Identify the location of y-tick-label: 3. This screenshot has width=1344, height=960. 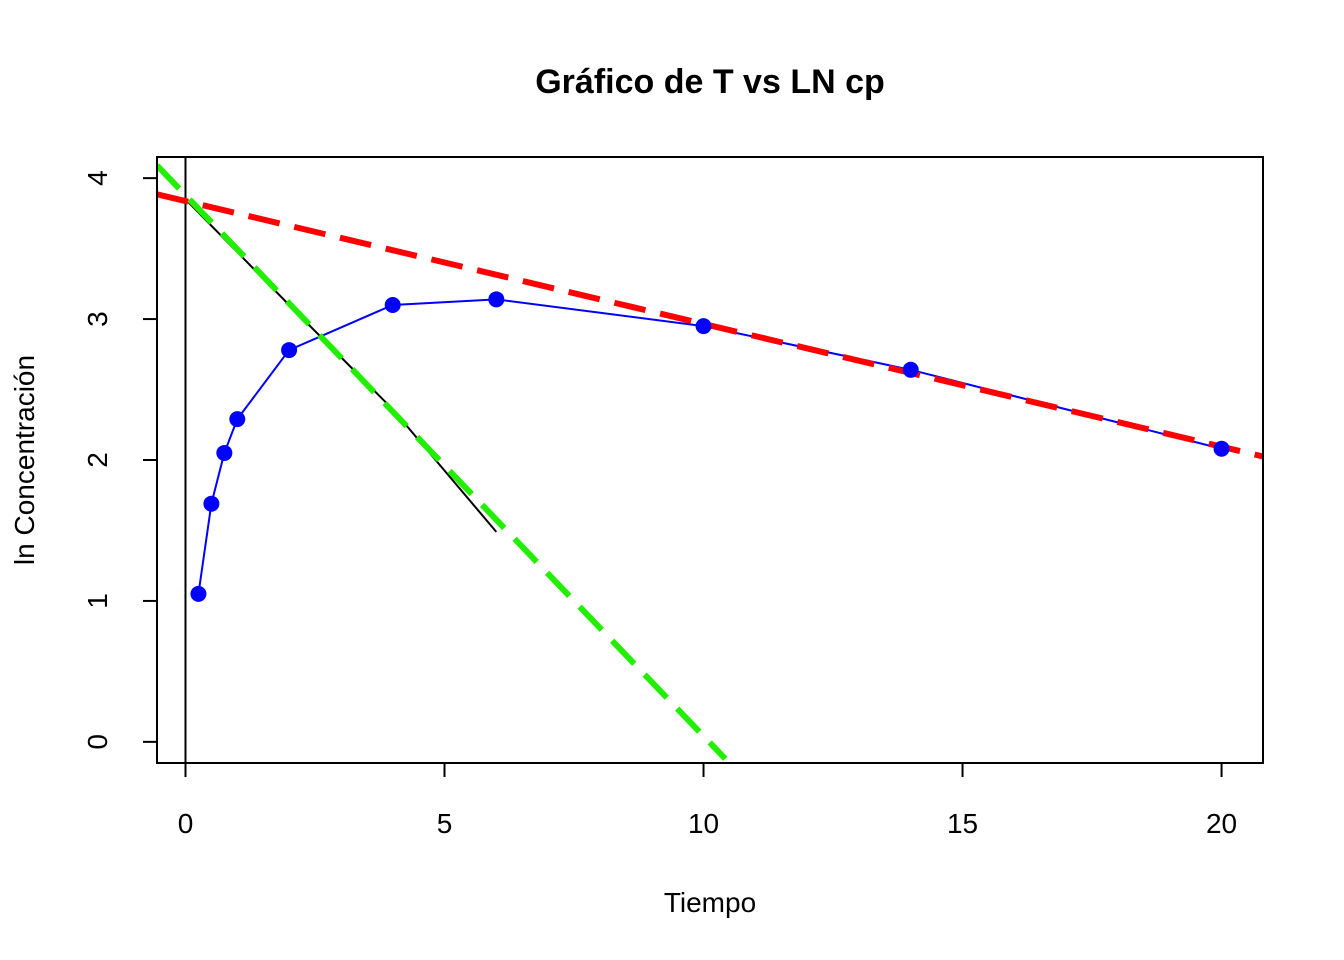
(97, 319).